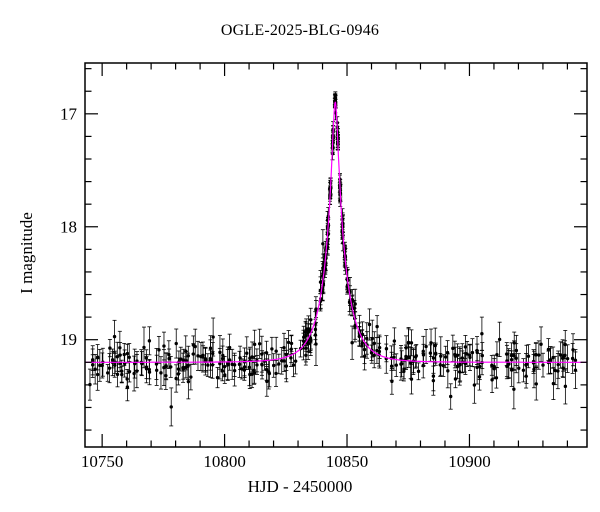  I want to click on svg-text: 19, so click(68, 339).